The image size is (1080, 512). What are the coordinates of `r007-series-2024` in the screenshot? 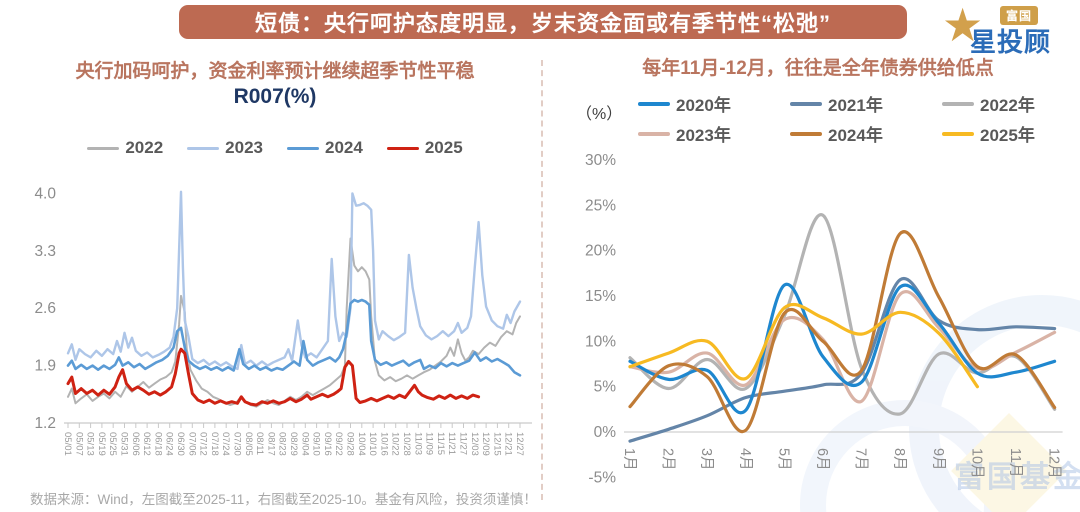 It's located at (294, 337).